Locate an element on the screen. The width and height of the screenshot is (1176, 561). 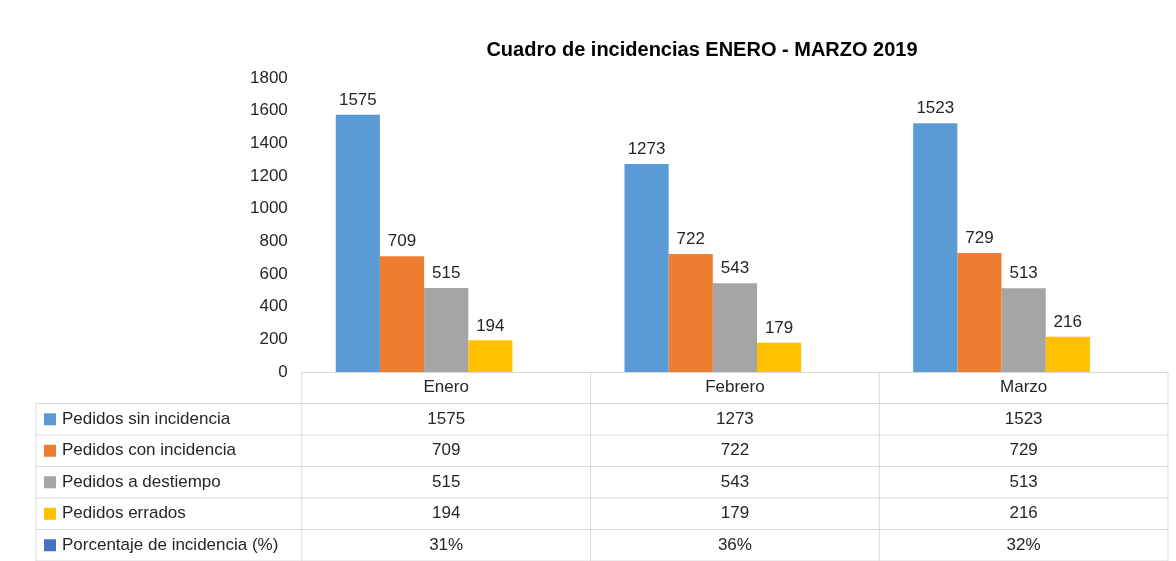
text: 515 is located at coordinates (446, 273).